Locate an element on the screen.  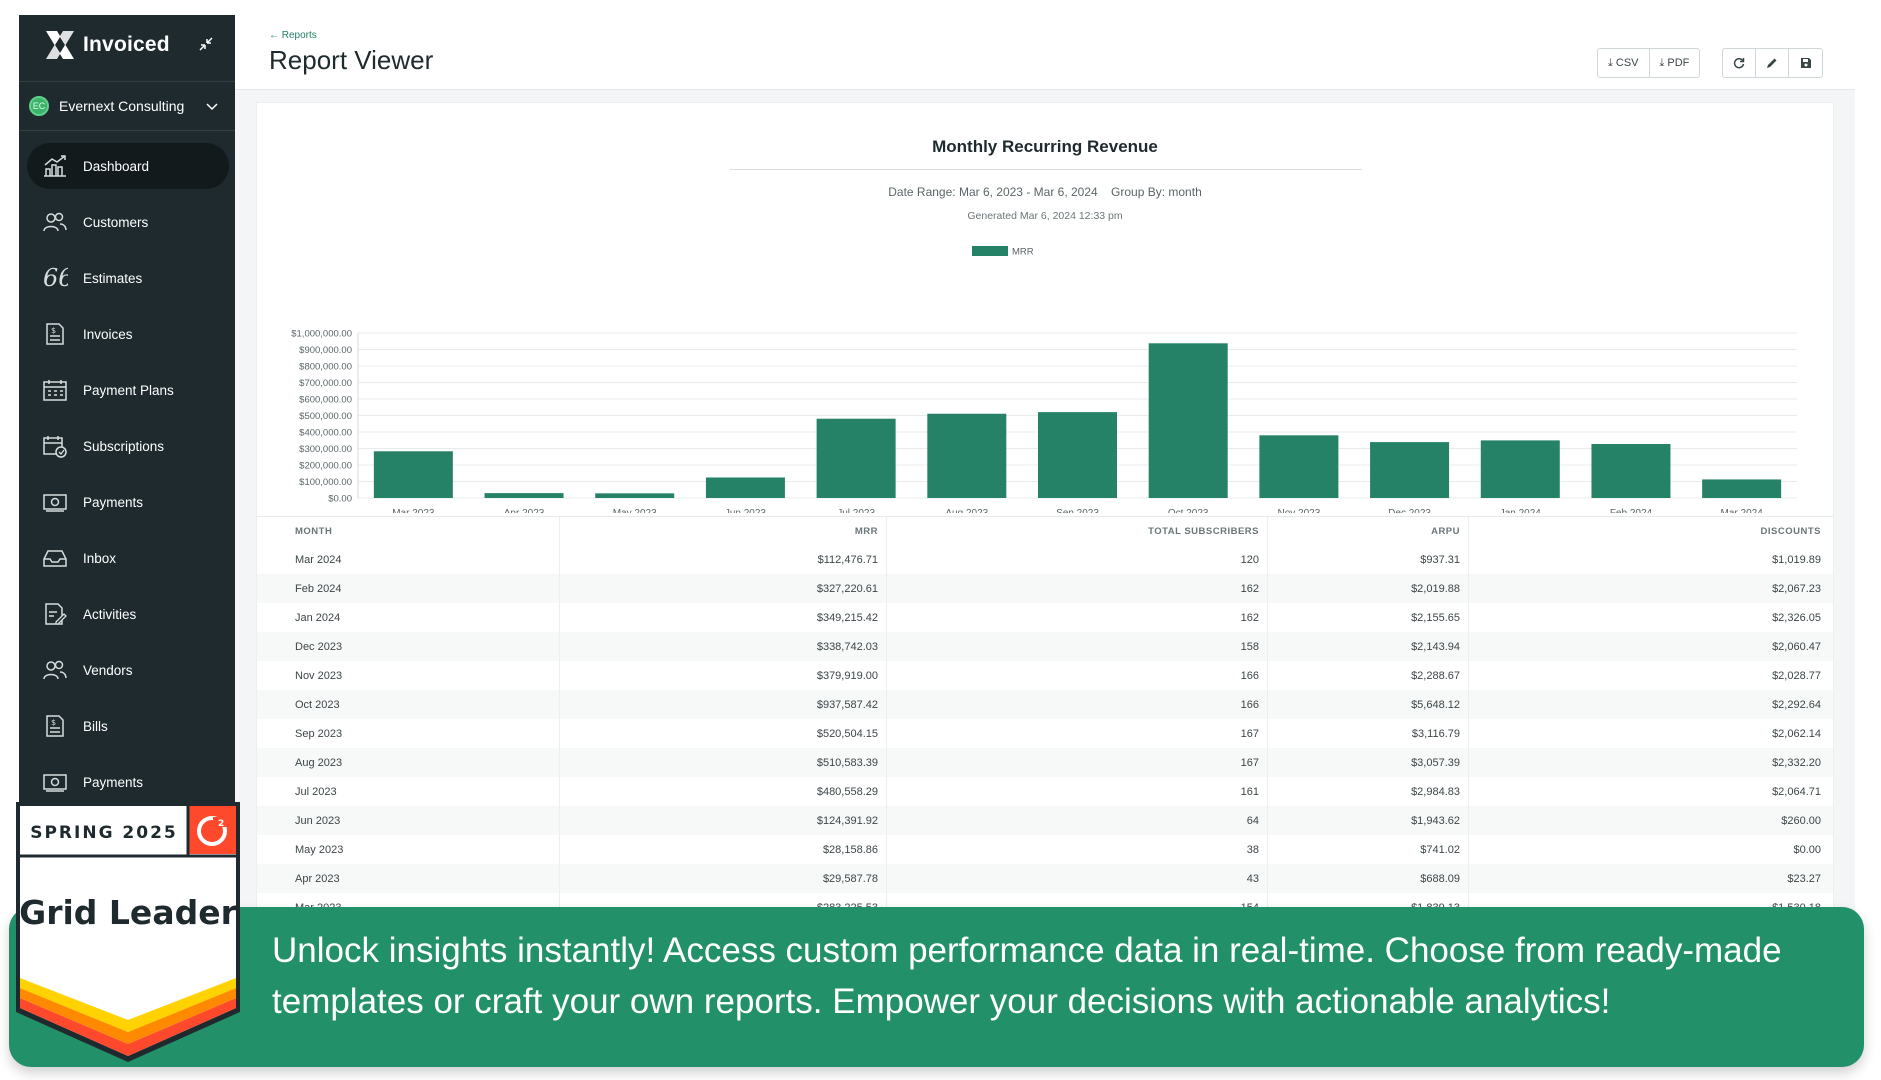
brand-logo: Invoiced is located at coordinates (106, 45).